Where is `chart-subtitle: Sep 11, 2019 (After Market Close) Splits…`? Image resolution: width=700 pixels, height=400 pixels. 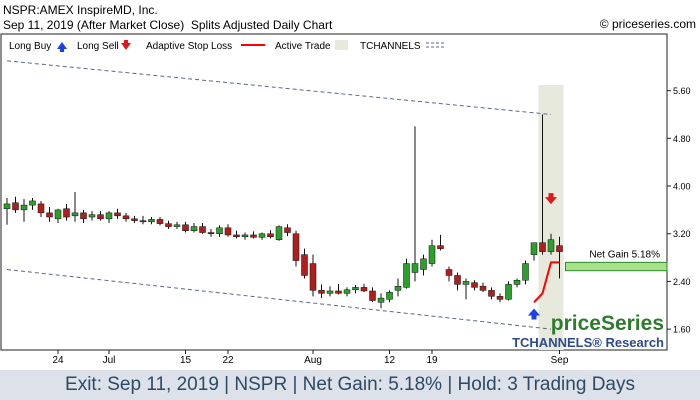
chart-subtitle: Sep 11, 2019 (After Market Close) Splits… is located at coordinates (167, 25).